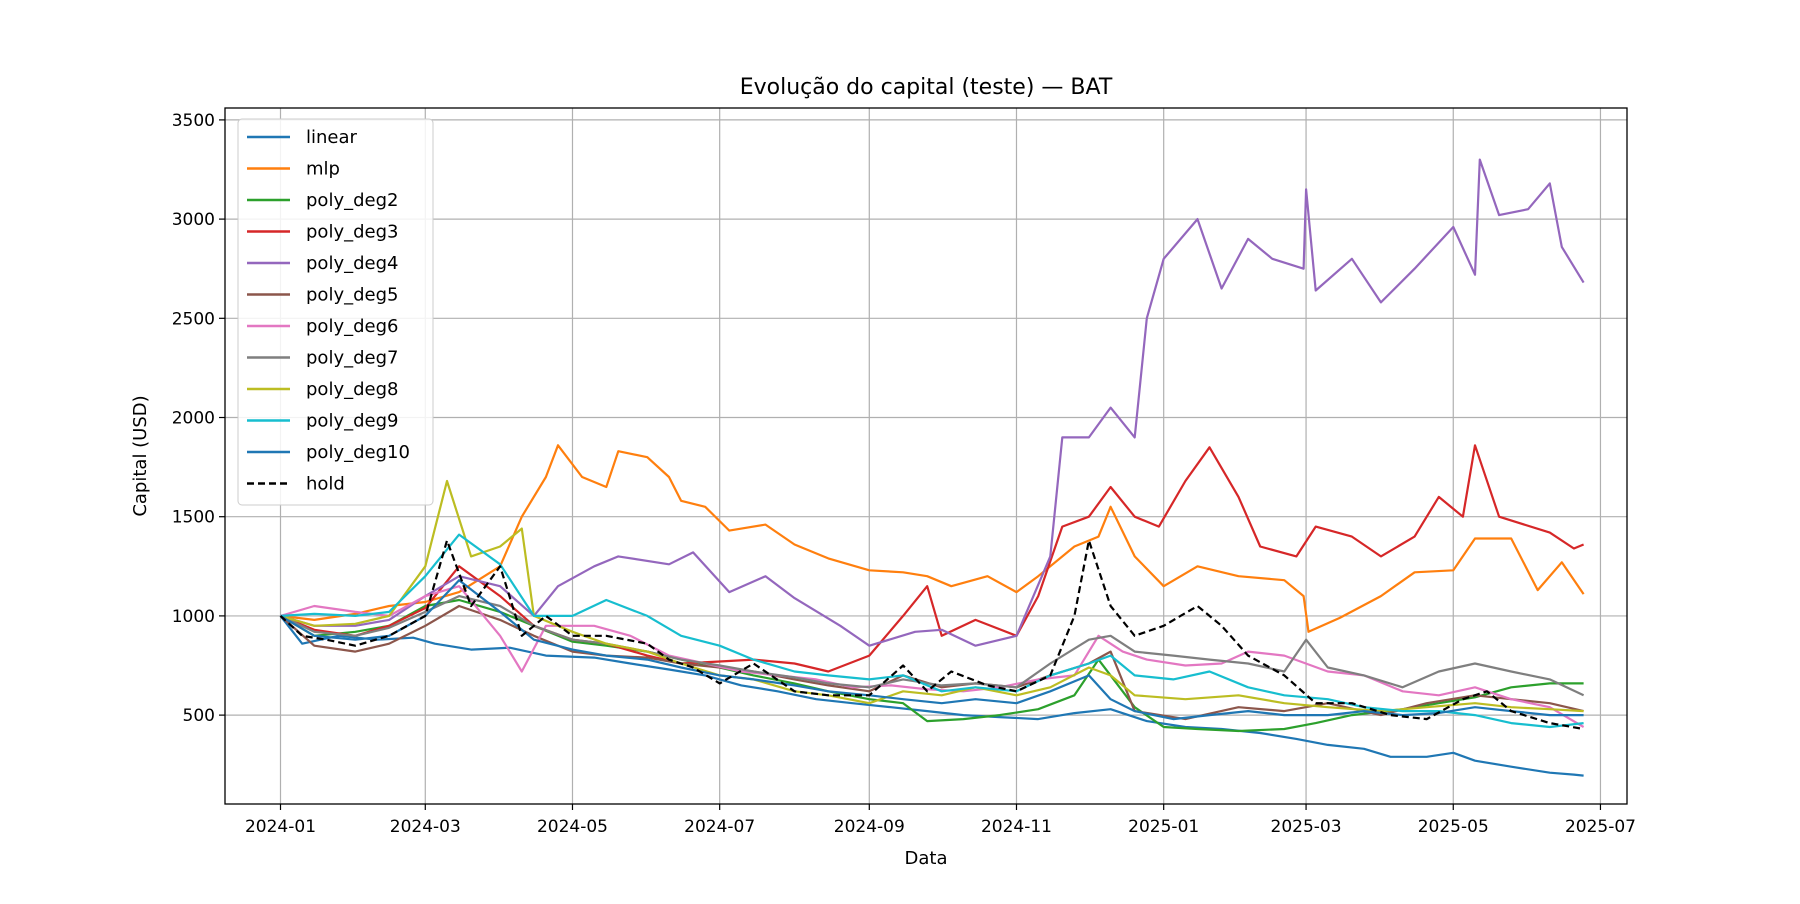  I want to click on x-tick-label: 2024-09, so click(869, 827).